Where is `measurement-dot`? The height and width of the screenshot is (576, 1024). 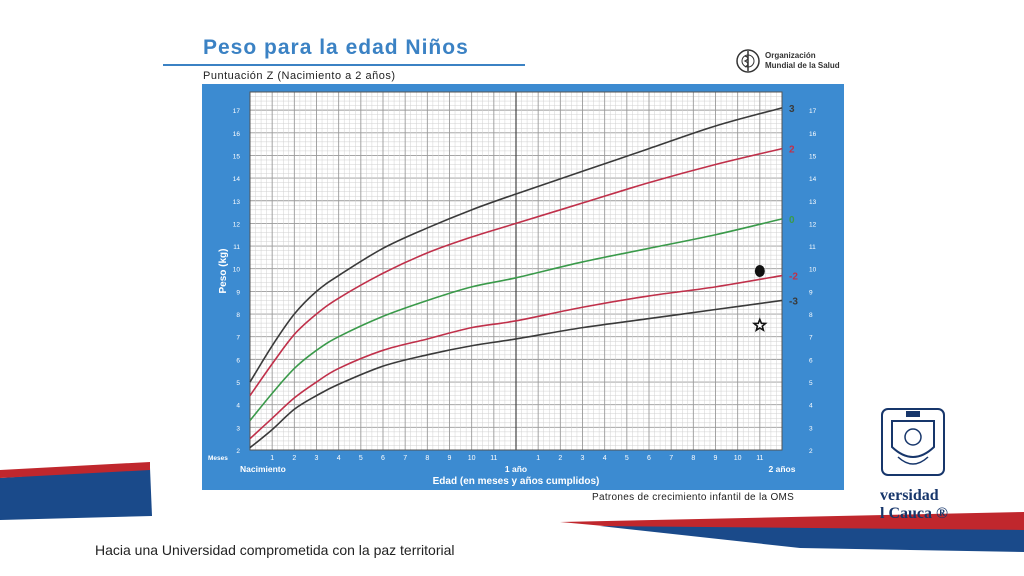
measurement-dot is located at coordinates (759, 271).